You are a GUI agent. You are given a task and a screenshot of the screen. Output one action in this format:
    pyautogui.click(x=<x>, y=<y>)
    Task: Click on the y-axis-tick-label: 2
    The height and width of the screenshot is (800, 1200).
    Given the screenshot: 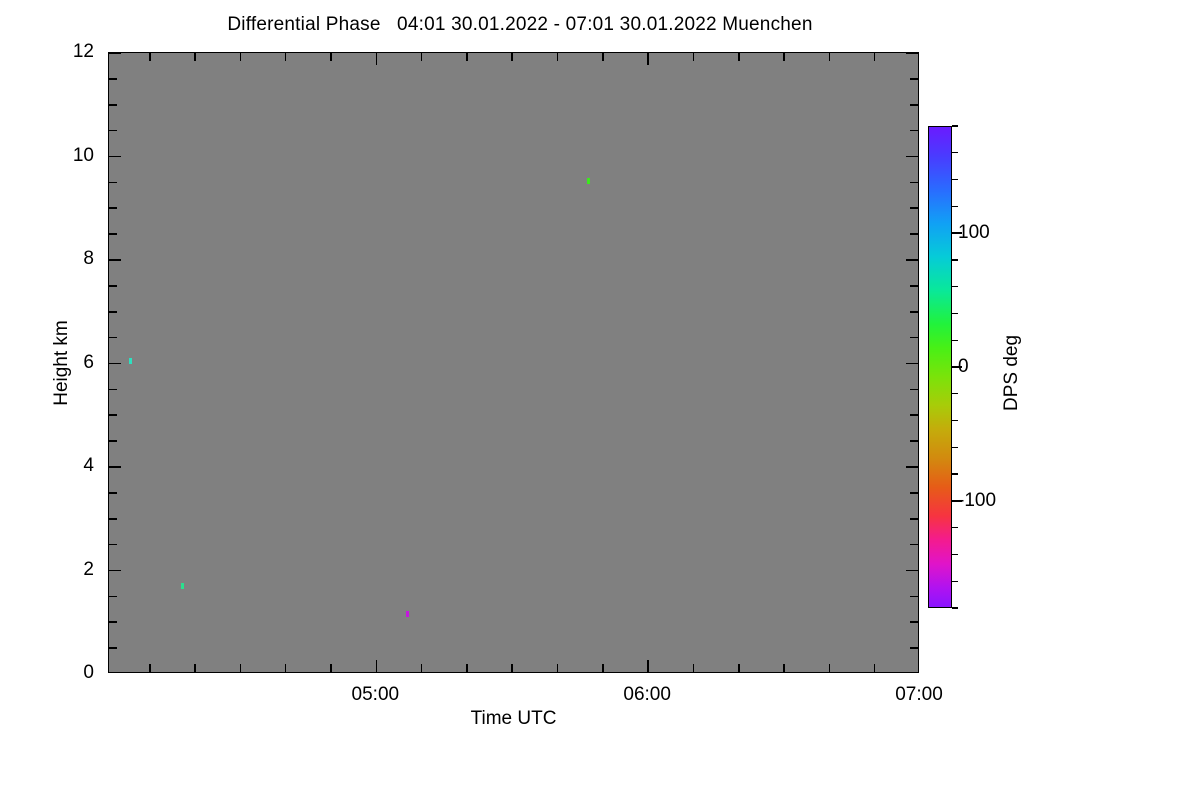 What is the action you would take?
    pyautogui.click(x=88, y=569)
    